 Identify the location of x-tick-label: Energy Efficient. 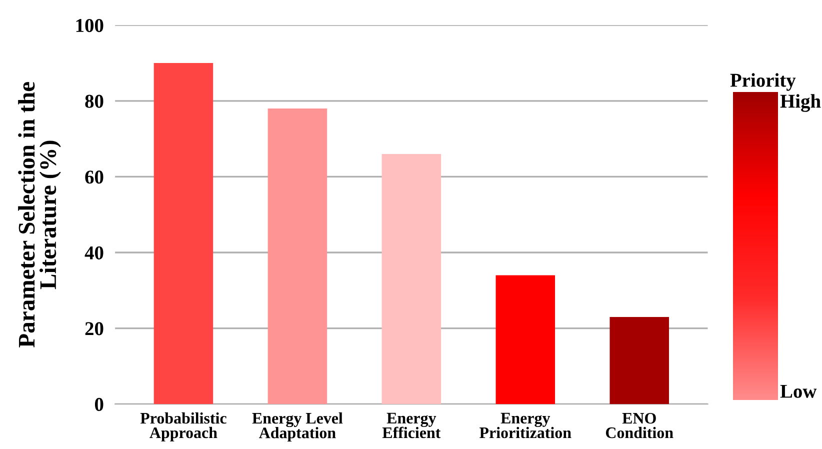
(411, 425).